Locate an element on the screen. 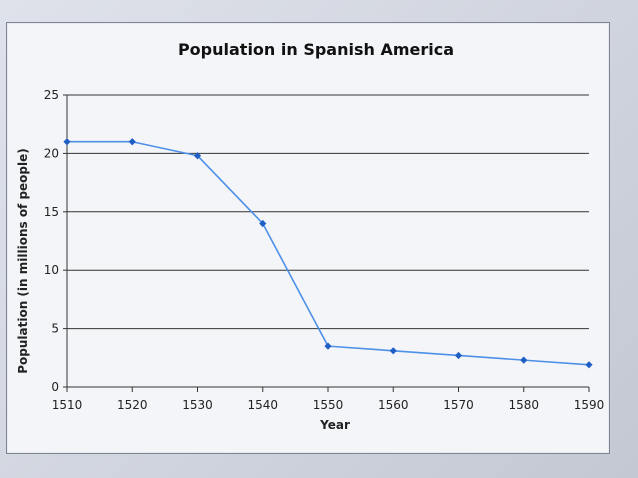  y-tick-label-10: 10 is located at coordinates (51, 270).